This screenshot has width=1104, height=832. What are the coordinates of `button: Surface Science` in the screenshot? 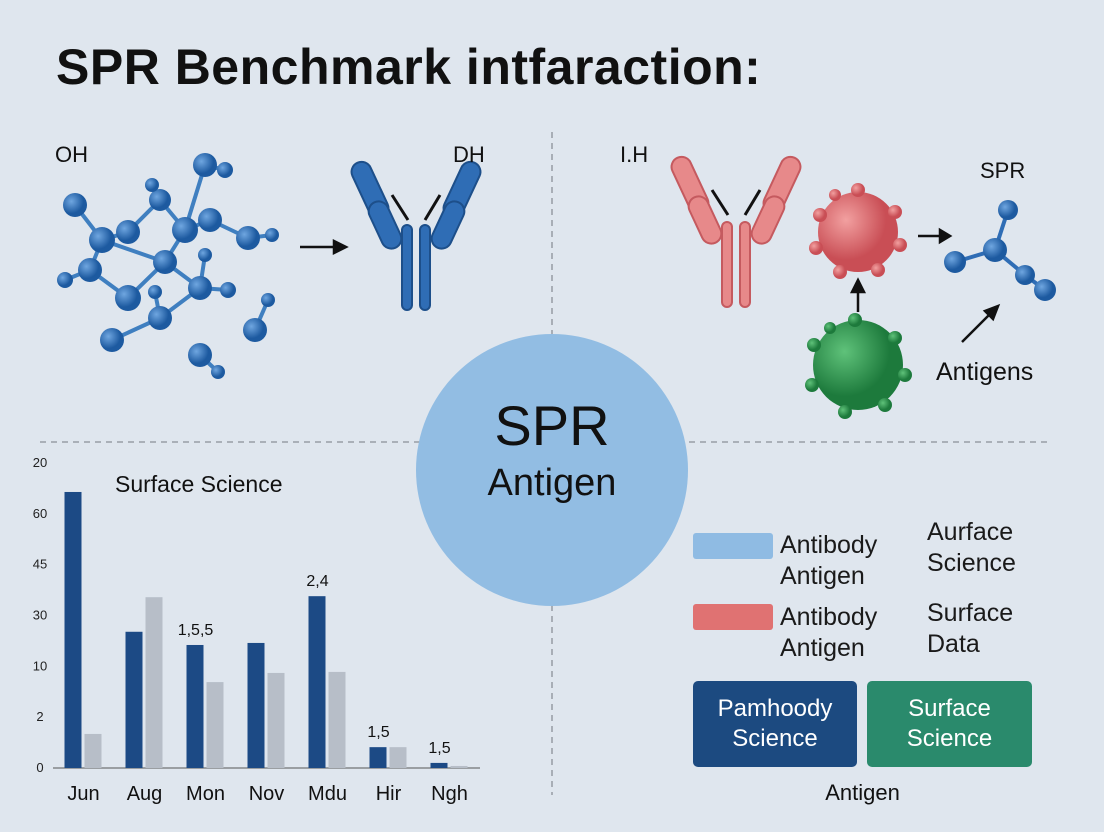 It's located at (949, 724).